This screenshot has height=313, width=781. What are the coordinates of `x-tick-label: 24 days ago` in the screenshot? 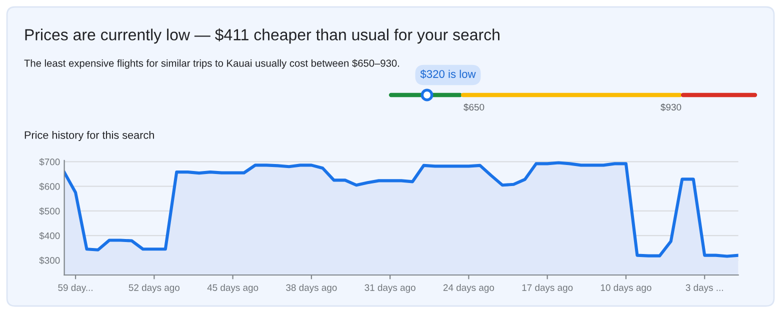 It's located at (468, 288).